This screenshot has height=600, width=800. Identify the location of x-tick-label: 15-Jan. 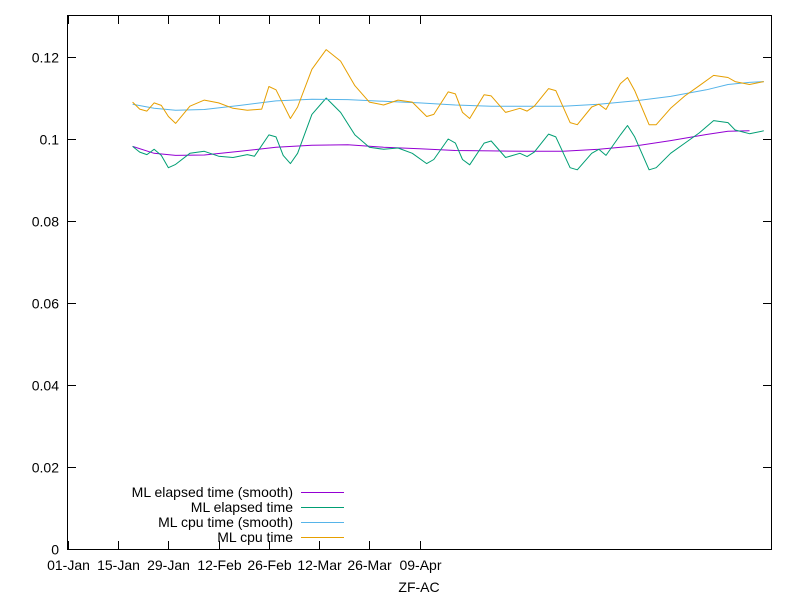
(118, 565).